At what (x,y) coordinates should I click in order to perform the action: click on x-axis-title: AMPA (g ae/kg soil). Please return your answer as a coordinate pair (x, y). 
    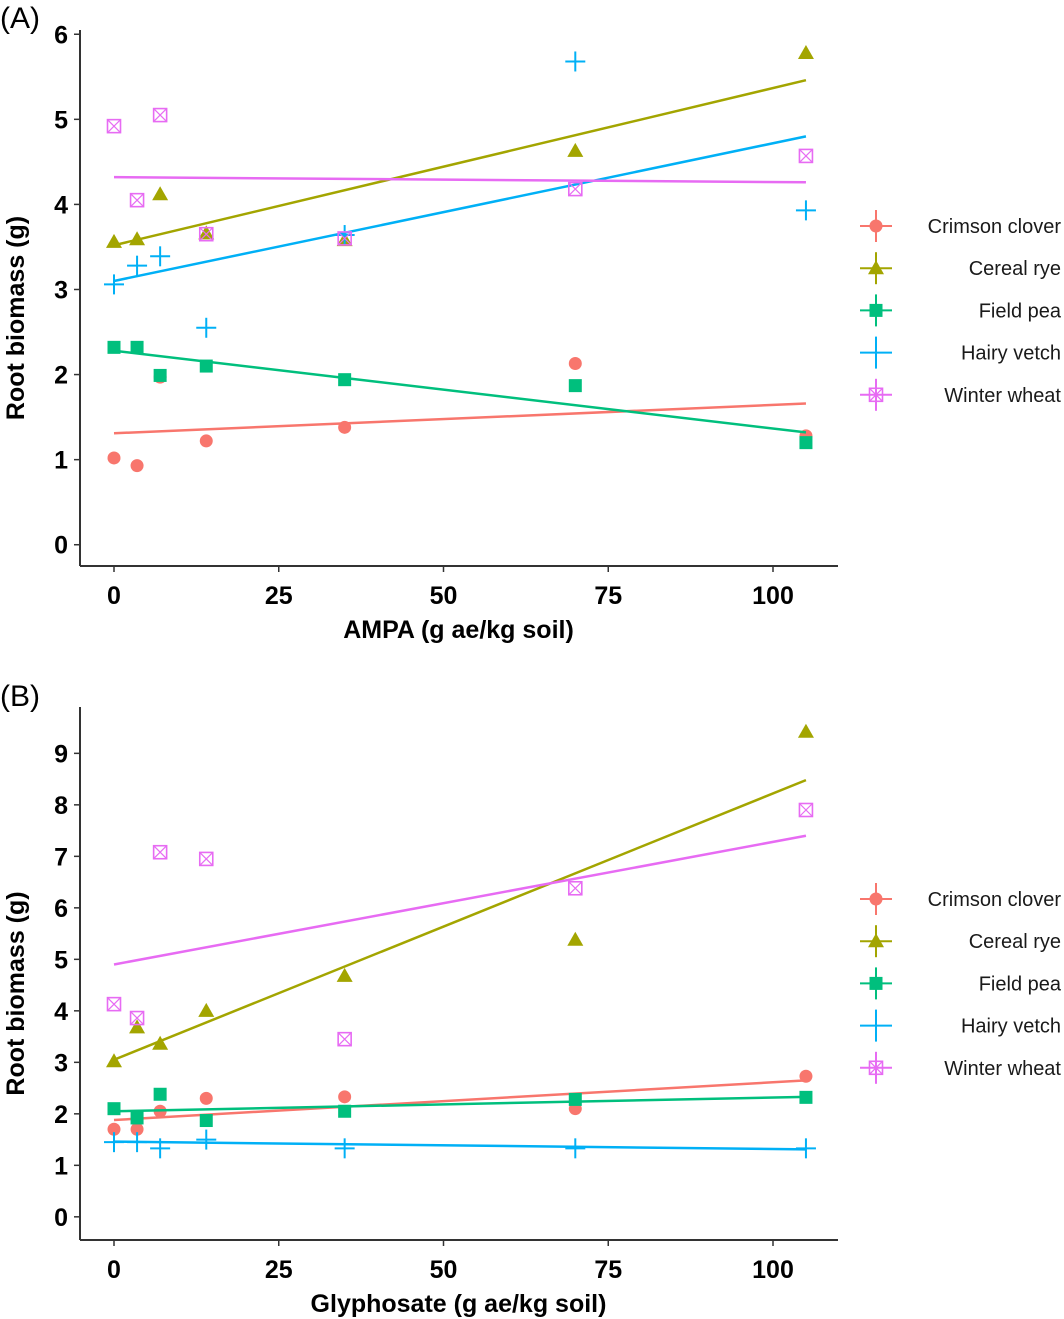
    Looking at the image, I should click on (458, 630).